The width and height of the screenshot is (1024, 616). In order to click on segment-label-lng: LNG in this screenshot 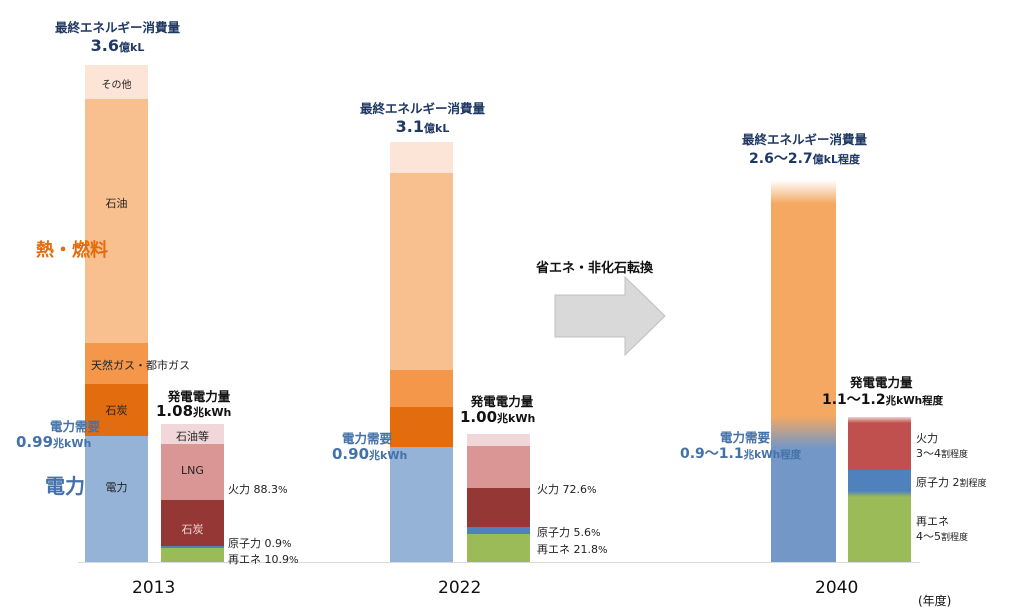, I will do `click(192, 470)`.